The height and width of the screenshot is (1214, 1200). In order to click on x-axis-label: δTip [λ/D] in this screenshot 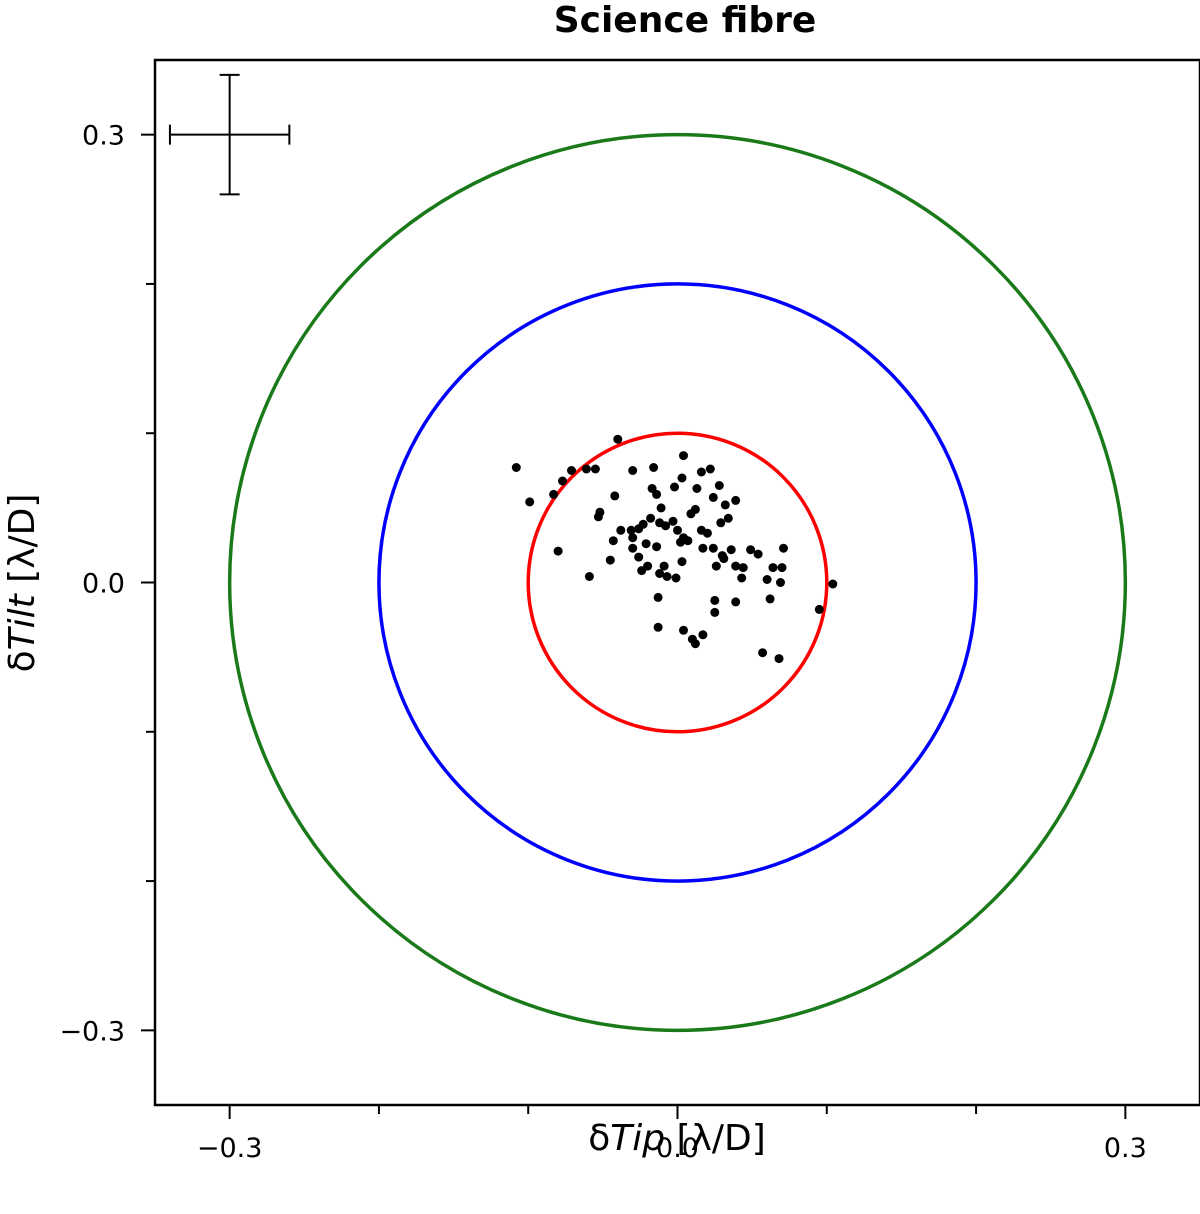, I will do `click(677, 1138)`.